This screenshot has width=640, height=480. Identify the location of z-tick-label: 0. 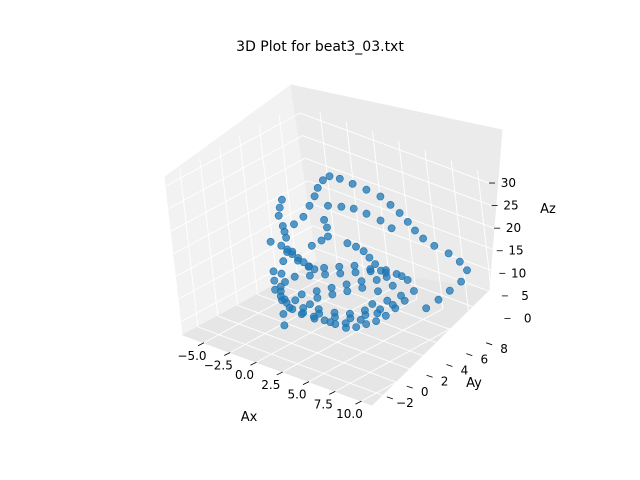
(528, 319).